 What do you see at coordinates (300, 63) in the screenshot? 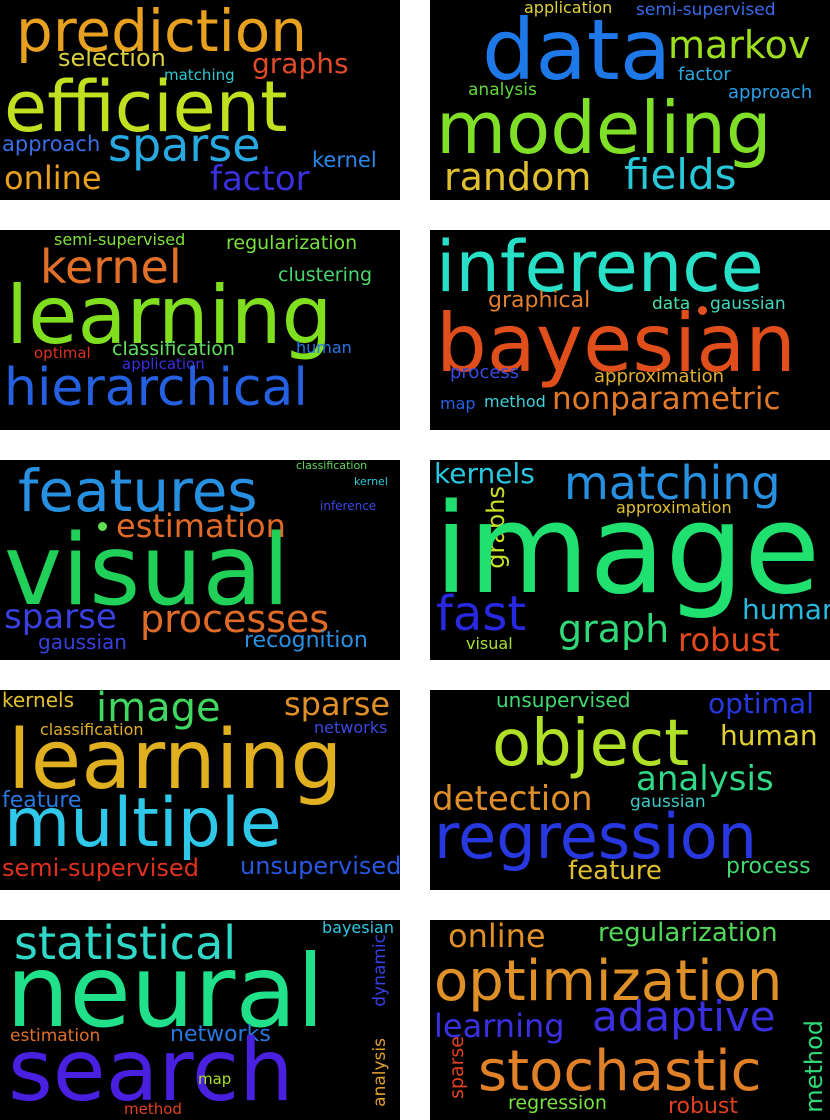
I see `word: graphs` at bounding box center [300, 63].